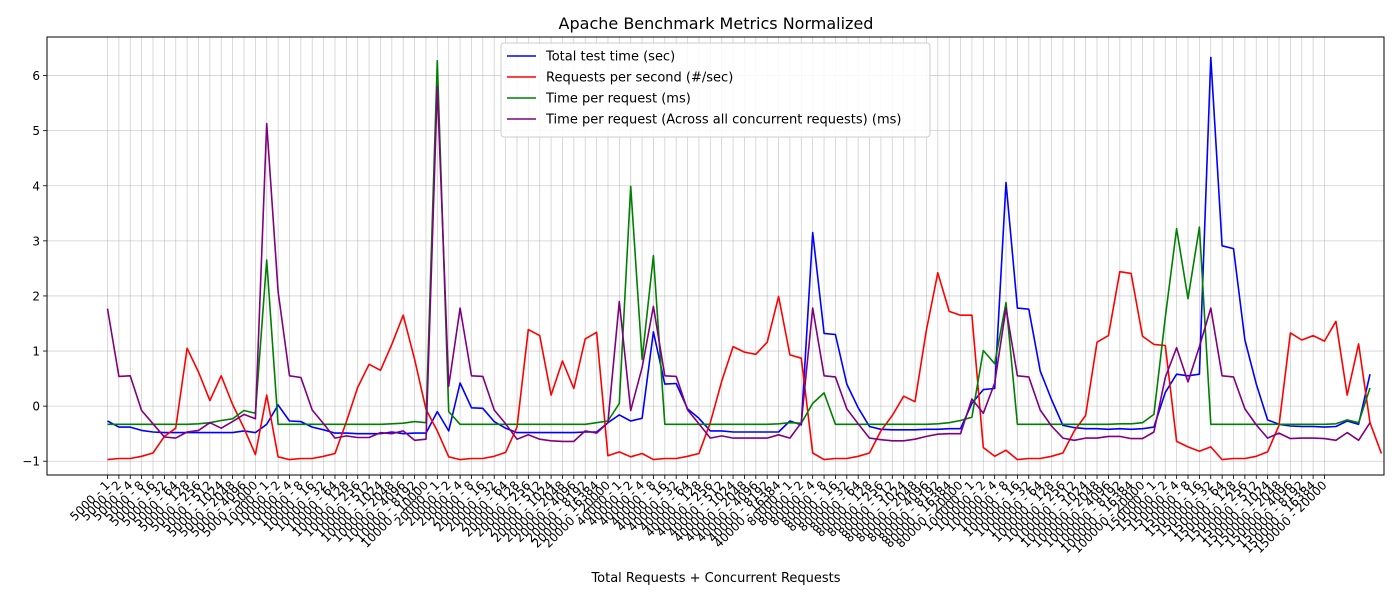 This screenshot has height=604, width=1400. I want to click on y-tick-label: 4, so click(36, 186).